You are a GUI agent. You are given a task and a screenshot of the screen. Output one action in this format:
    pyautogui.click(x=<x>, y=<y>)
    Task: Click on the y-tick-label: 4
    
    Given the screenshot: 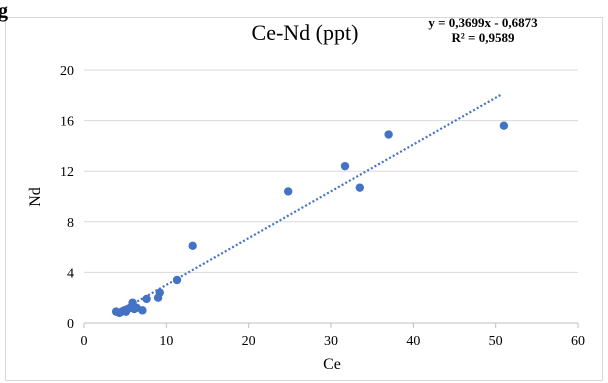 What is the action you would take?
    pyautogui.click(x=70, y=273)
    